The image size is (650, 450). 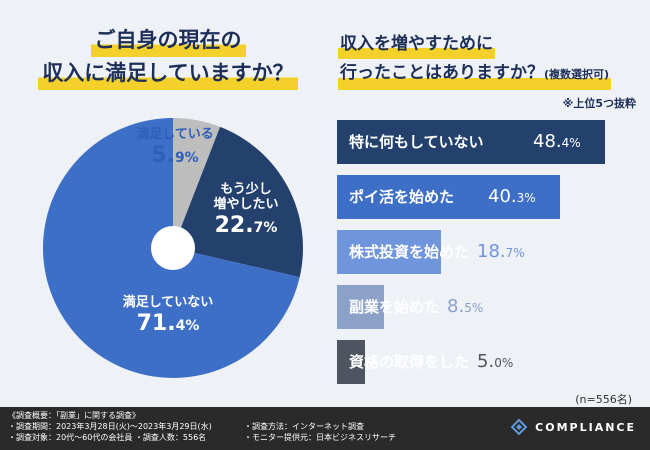 What do you see at coordinates (246, 204) in the screenshot?
I see `pie-slice-caption: 増やしたい` at bounding box center [246, 204].